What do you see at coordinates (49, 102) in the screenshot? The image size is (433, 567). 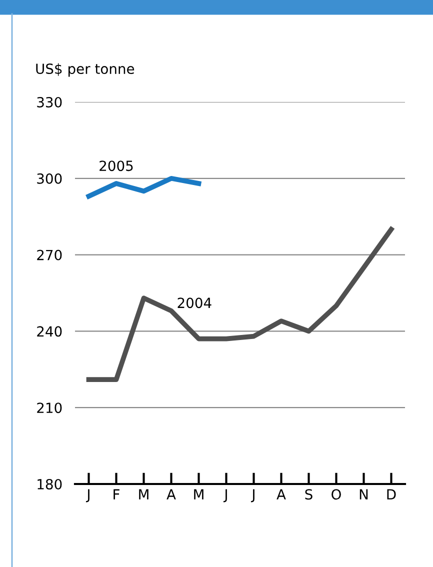 I see `y-tick-label: 330` at bounding box center [49, 102].